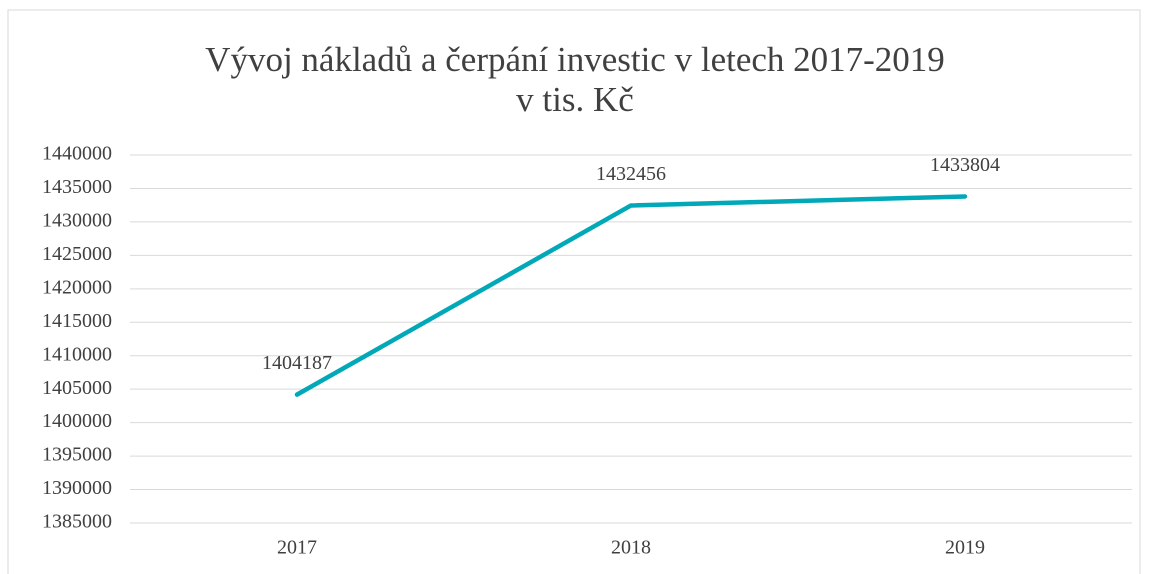  What do you see at coordinates (965, 548) in the screenshot?
I see `x-tick-label: 2019` at bounding box center [965, 548].